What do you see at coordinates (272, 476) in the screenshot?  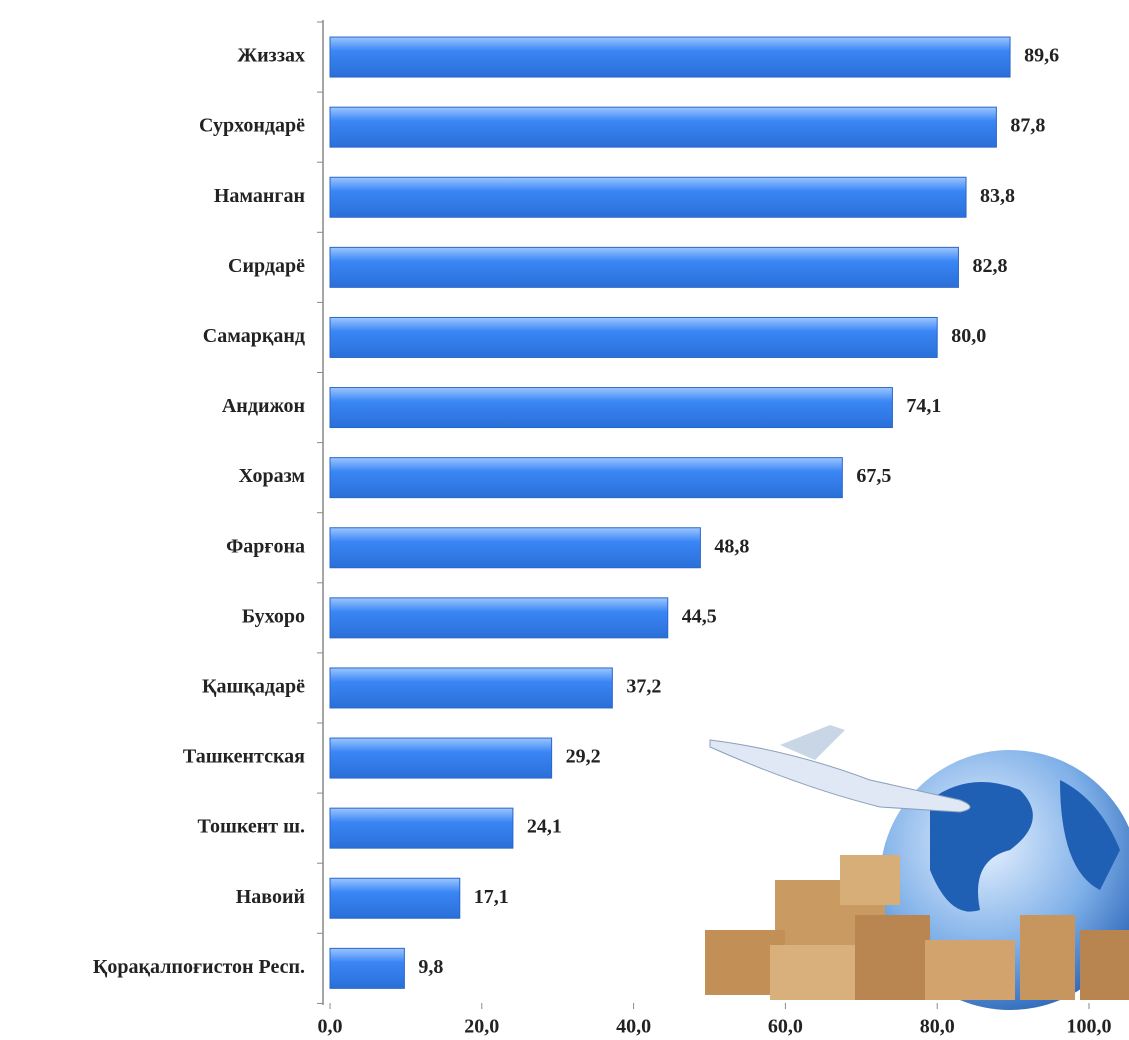 I see `y-tick-label: Хоразм` at bounding box center [272, 476].